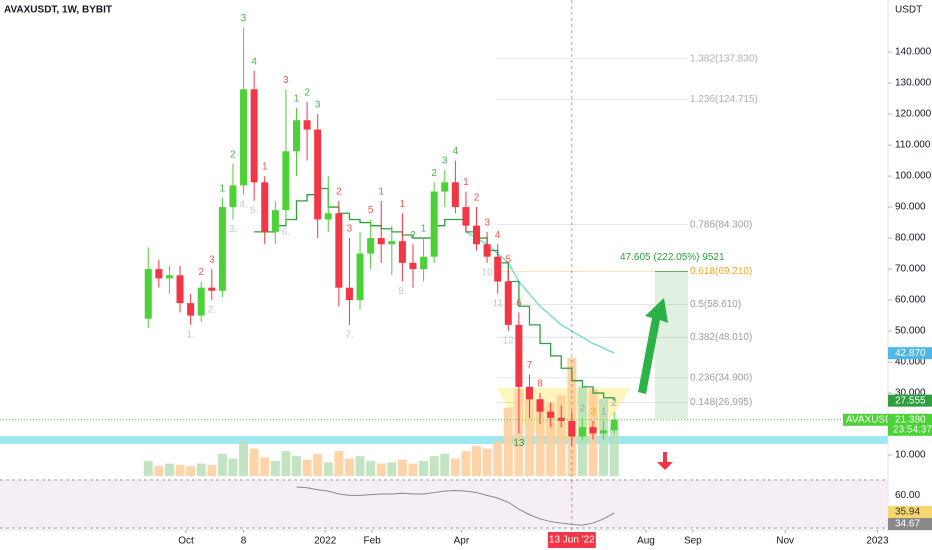  Describe the element at coordinates (910, 331) in the screenshot. I see `y-tick-label: 50.000` at that location.